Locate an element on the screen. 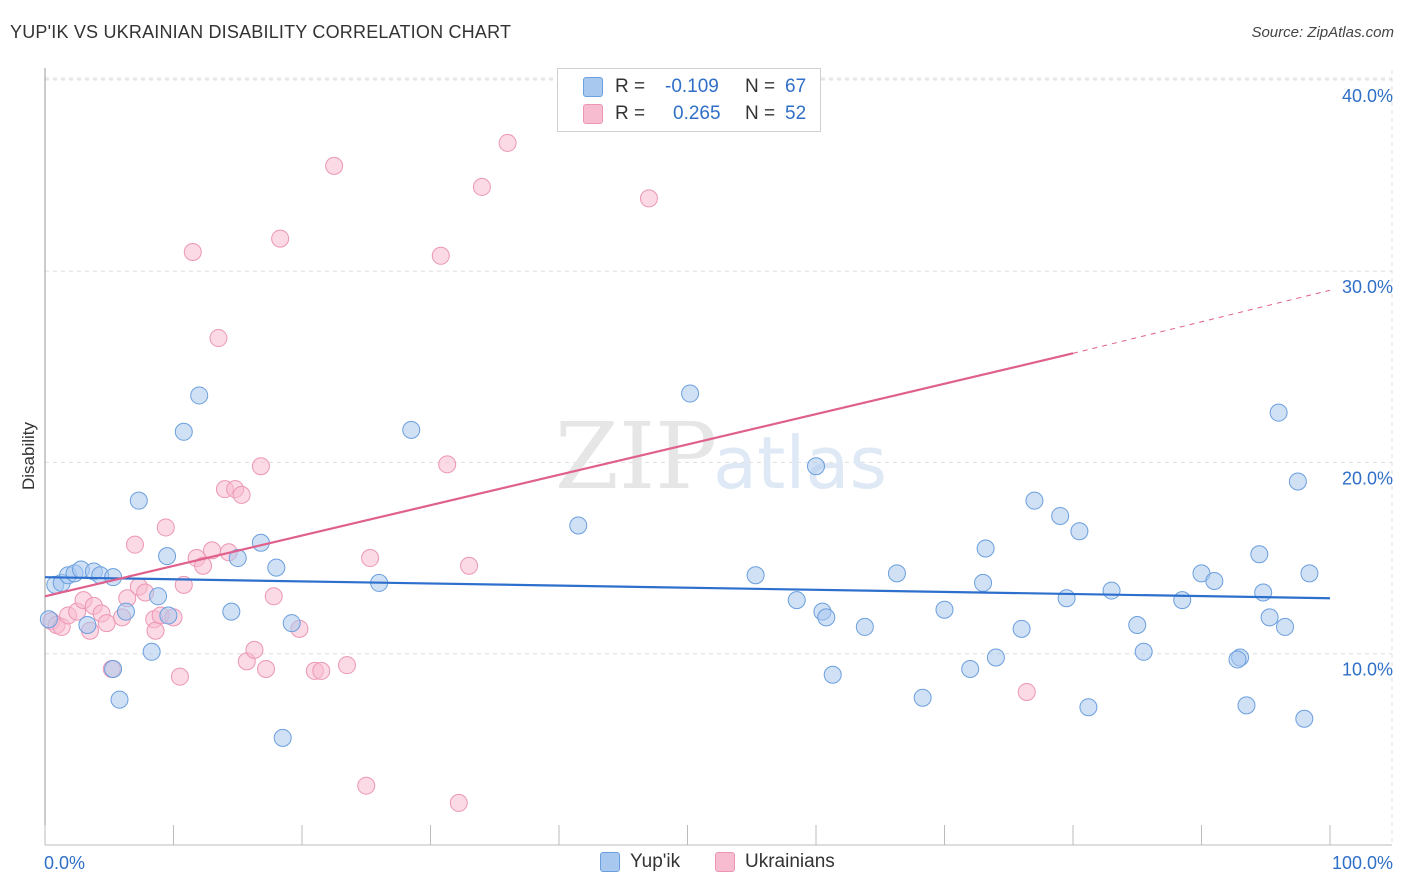 Image resolution: width=1406 pixels, height=892 pixels. x-tick-label-0: 0.0% is located at coordinates (64, 863).